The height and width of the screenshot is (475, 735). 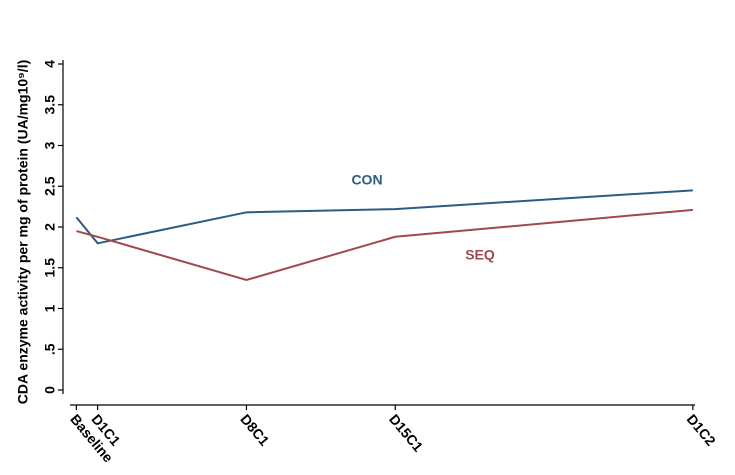 What do you see at coordinates (50, 64) in the screenshot?
I see `y-tick-label: 4` at bounding box center [50, 64].